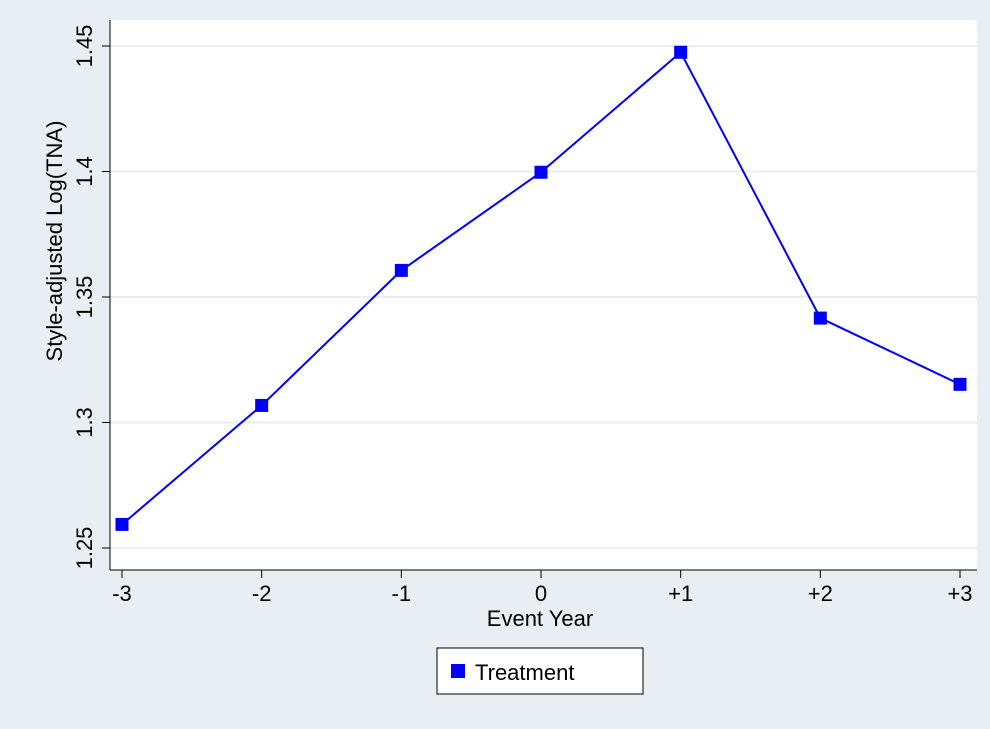 The width and height of the screenshot is (990, 729). I want to click on x-tick-label: +2, so click(820, 593).